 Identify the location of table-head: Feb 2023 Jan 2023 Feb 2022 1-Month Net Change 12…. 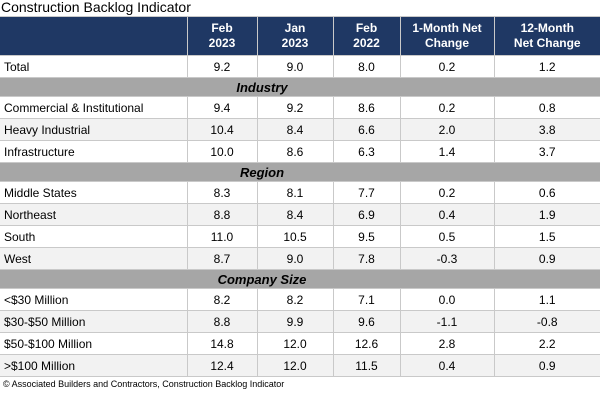
(300, 36).